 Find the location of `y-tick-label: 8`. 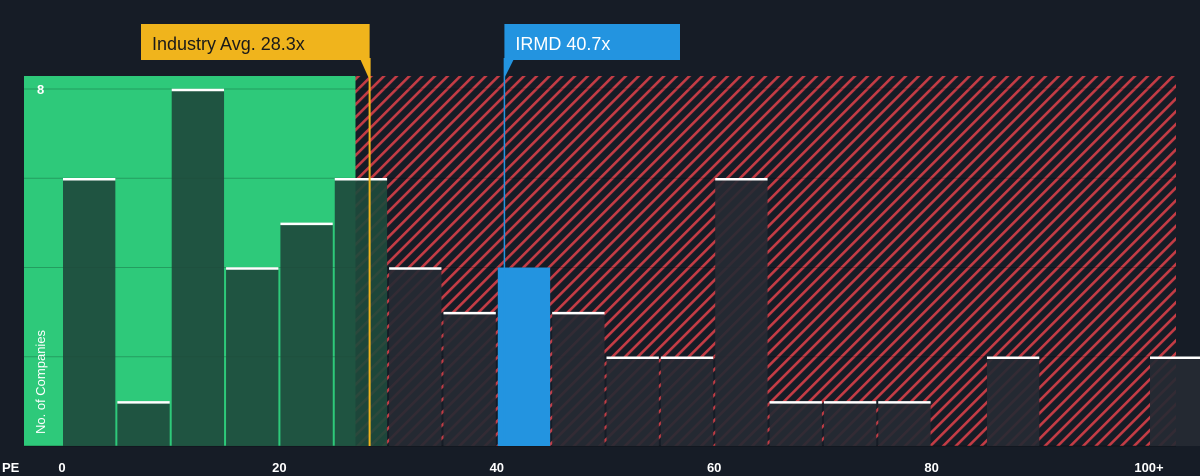

y-tick-label: 8 is located at coordinates (40, 89).